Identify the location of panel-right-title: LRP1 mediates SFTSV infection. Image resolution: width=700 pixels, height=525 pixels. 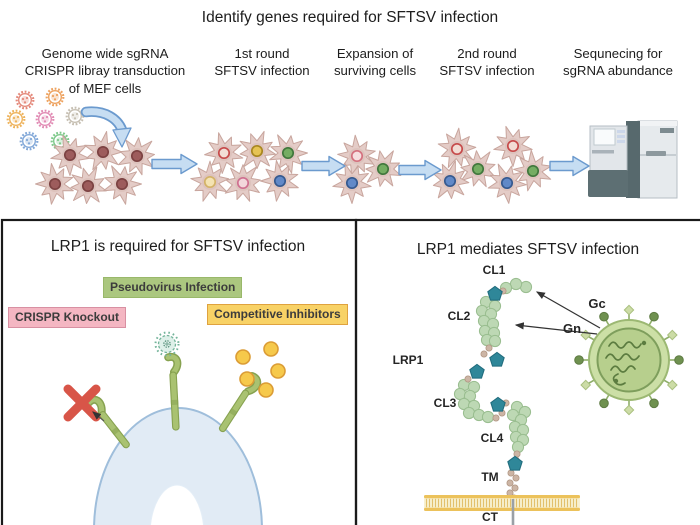
(528, 249).